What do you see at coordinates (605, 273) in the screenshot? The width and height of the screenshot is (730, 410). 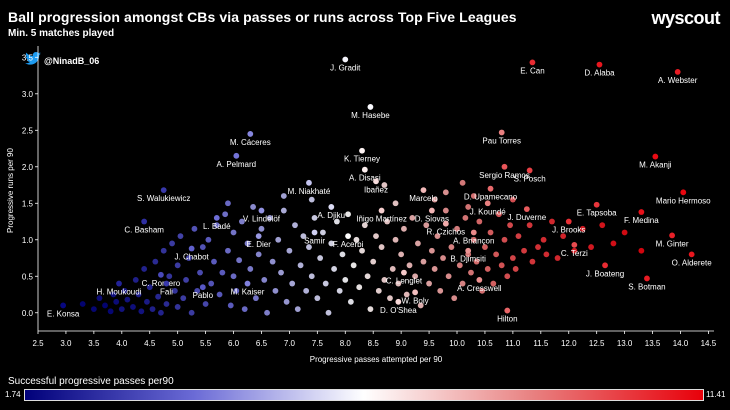 I see `point-label: J. Boateng` at bounding box center [605, 273].